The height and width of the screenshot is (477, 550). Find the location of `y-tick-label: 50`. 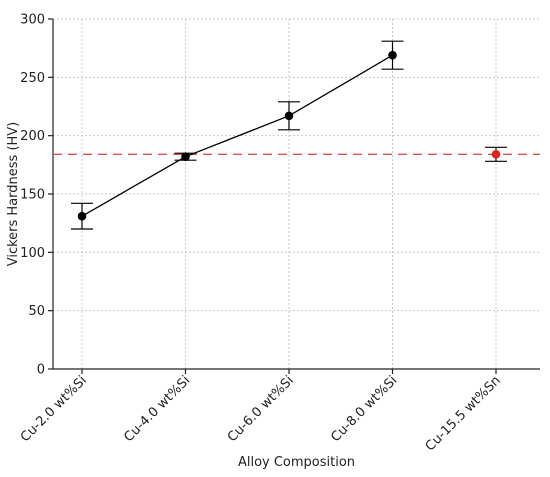

y-tick-label: 50 is located at coordinates (36, 311).